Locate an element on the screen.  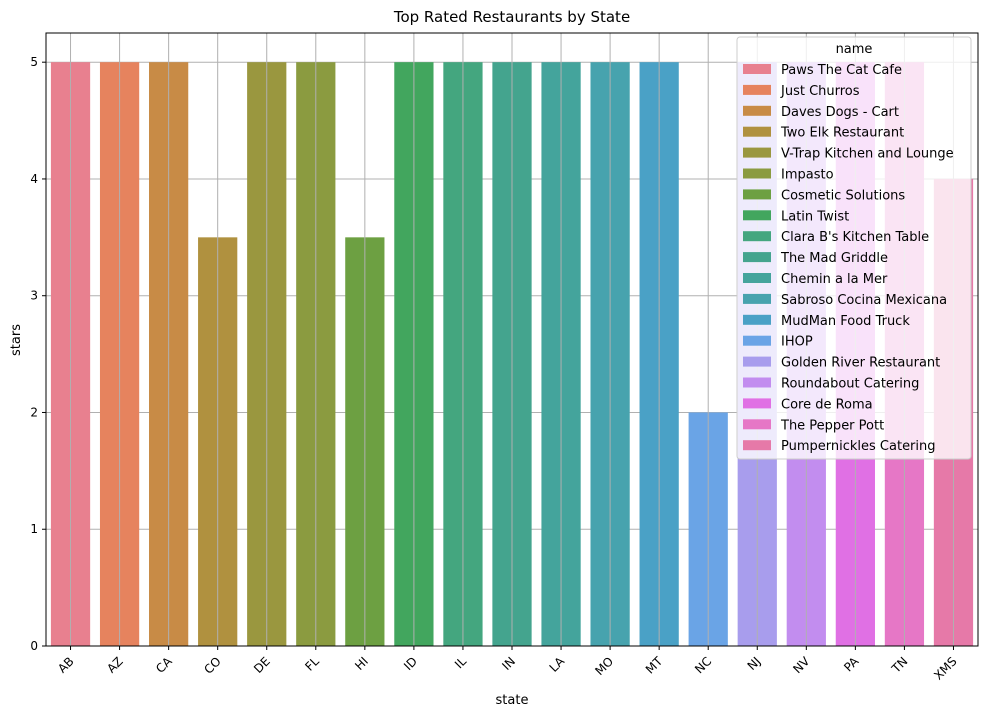
x-tick-label: IL is located at coordinates (460, 662).